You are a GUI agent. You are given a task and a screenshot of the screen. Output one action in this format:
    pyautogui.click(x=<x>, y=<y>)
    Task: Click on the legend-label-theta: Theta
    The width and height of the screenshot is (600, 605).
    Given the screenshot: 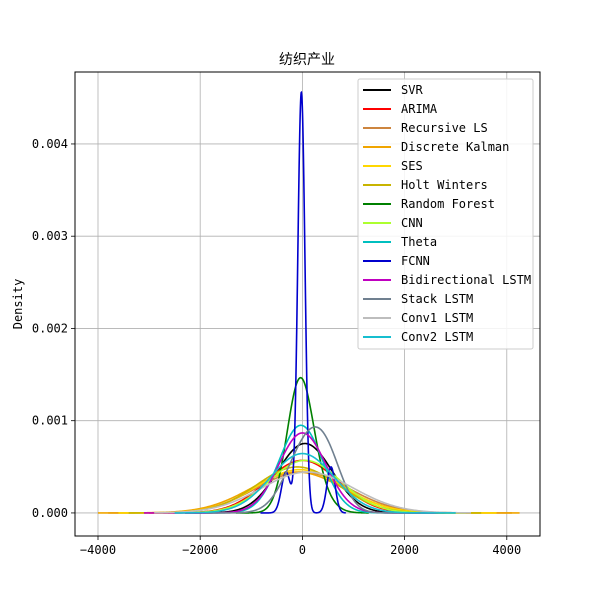 What is the action you would take?
    pyautogui.click(x=419, y=242)
    